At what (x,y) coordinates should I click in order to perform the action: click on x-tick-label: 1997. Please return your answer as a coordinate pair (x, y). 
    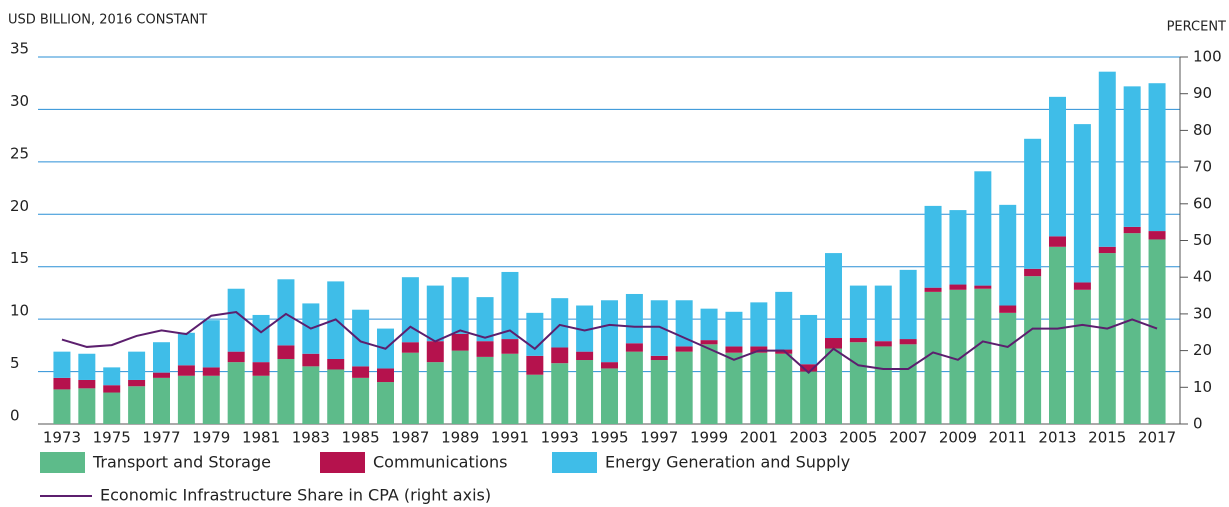
    Looking at the image, I should click on (659, 438).